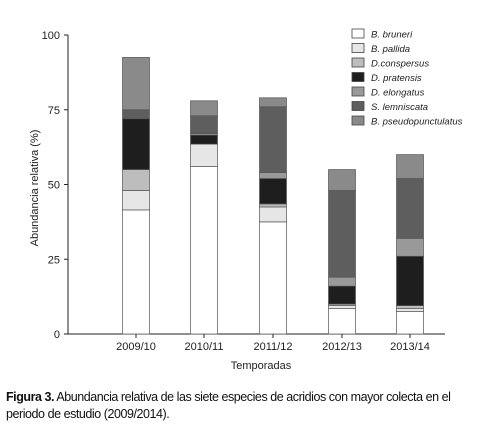  What do you see at coordinates (400, 64) in the screenshot?
I see `legend-label: D.conspersus` at bounding box center [400, 64].